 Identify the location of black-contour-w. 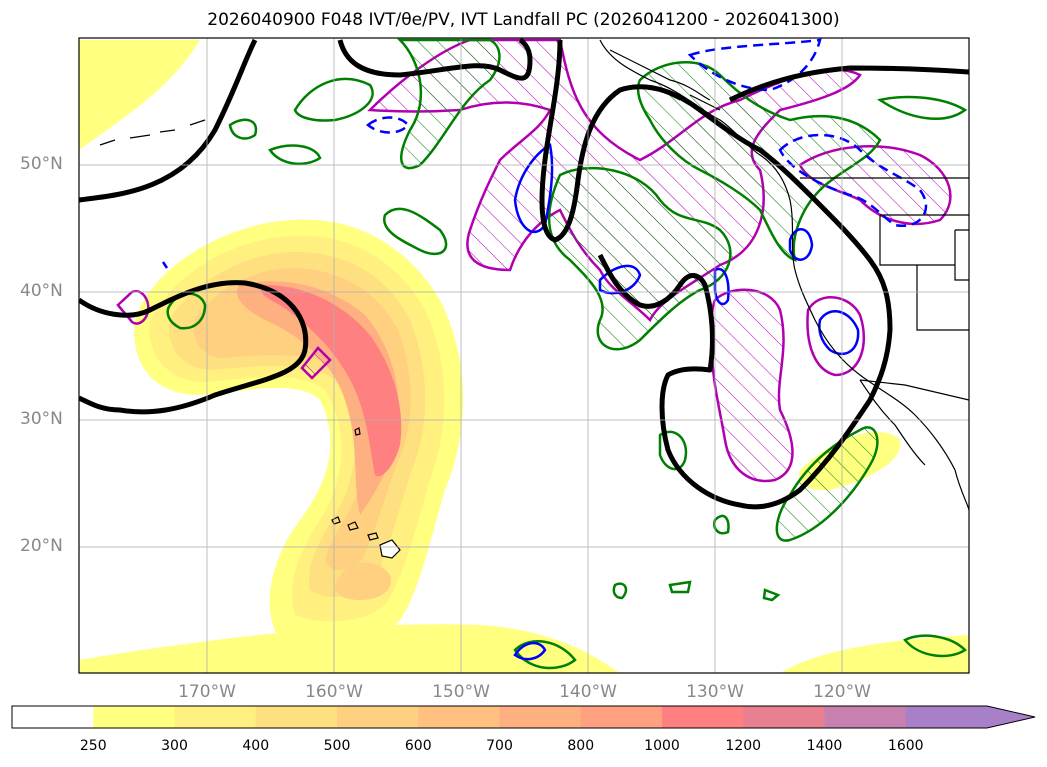
(194, 347).